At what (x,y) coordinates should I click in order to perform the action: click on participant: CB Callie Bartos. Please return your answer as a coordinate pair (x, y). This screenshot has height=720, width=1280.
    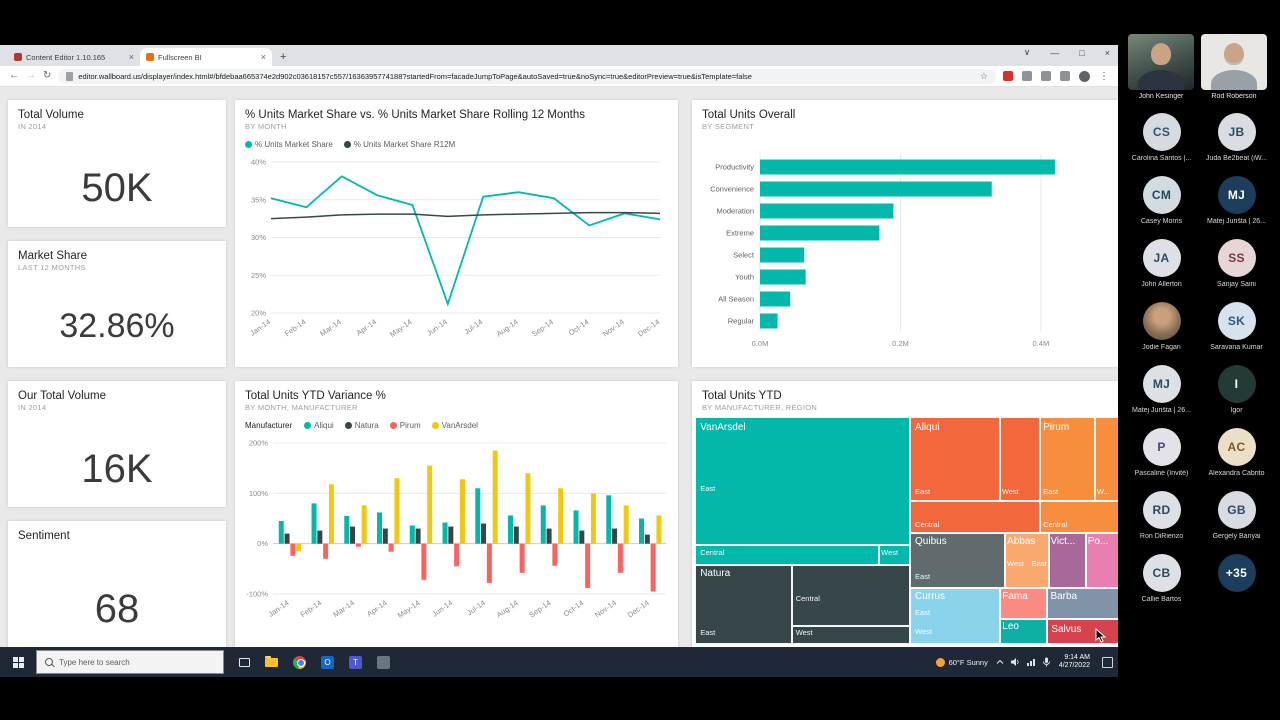
    Looking at the image, I should click on (1162, 579).